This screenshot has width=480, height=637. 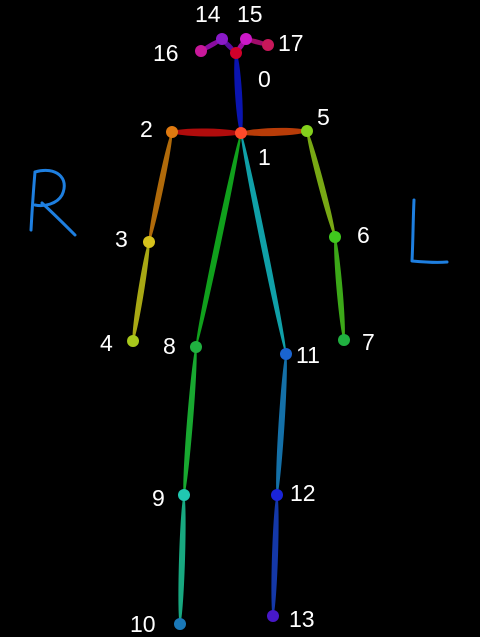 I want to click on keypoint-label-17: 17, so click(x=291, y=43).